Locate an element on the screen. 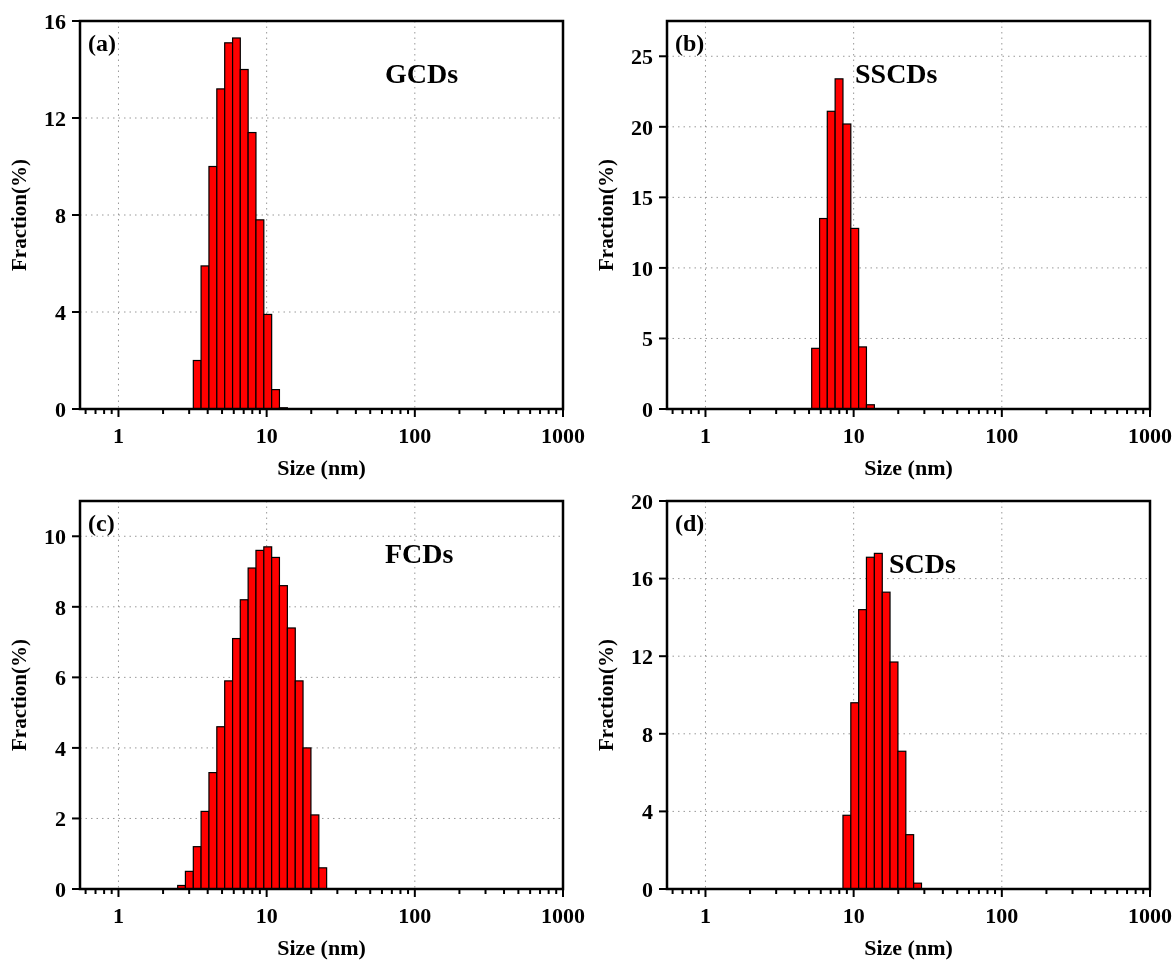  annotation: SCDs is located at coordinates (923, 563).